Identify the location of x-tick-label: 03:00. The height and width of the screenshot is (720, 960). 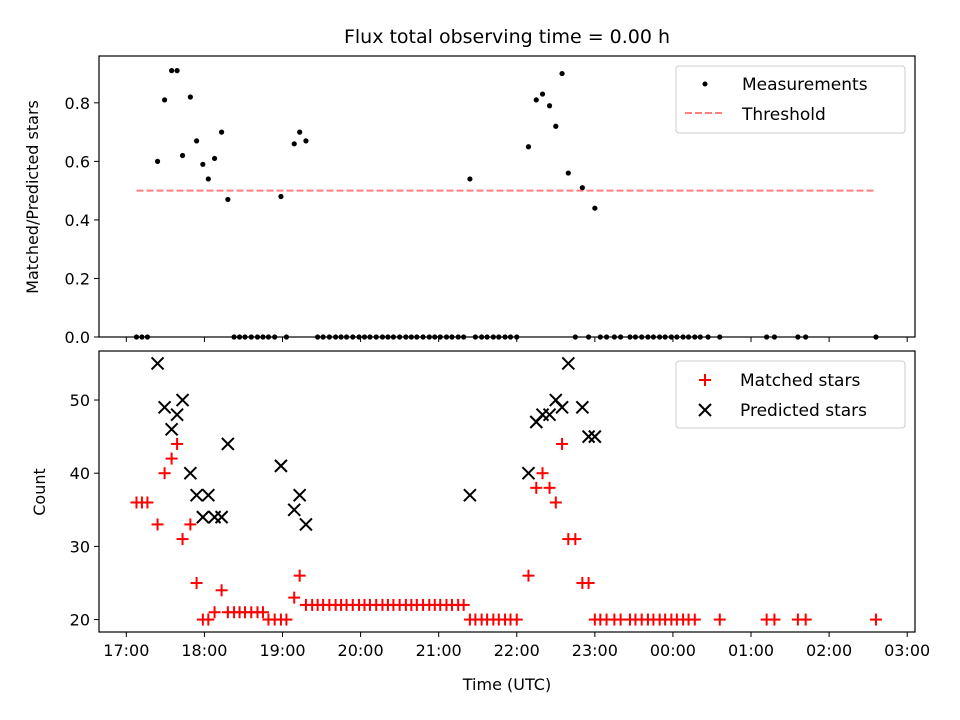
(907, 650).